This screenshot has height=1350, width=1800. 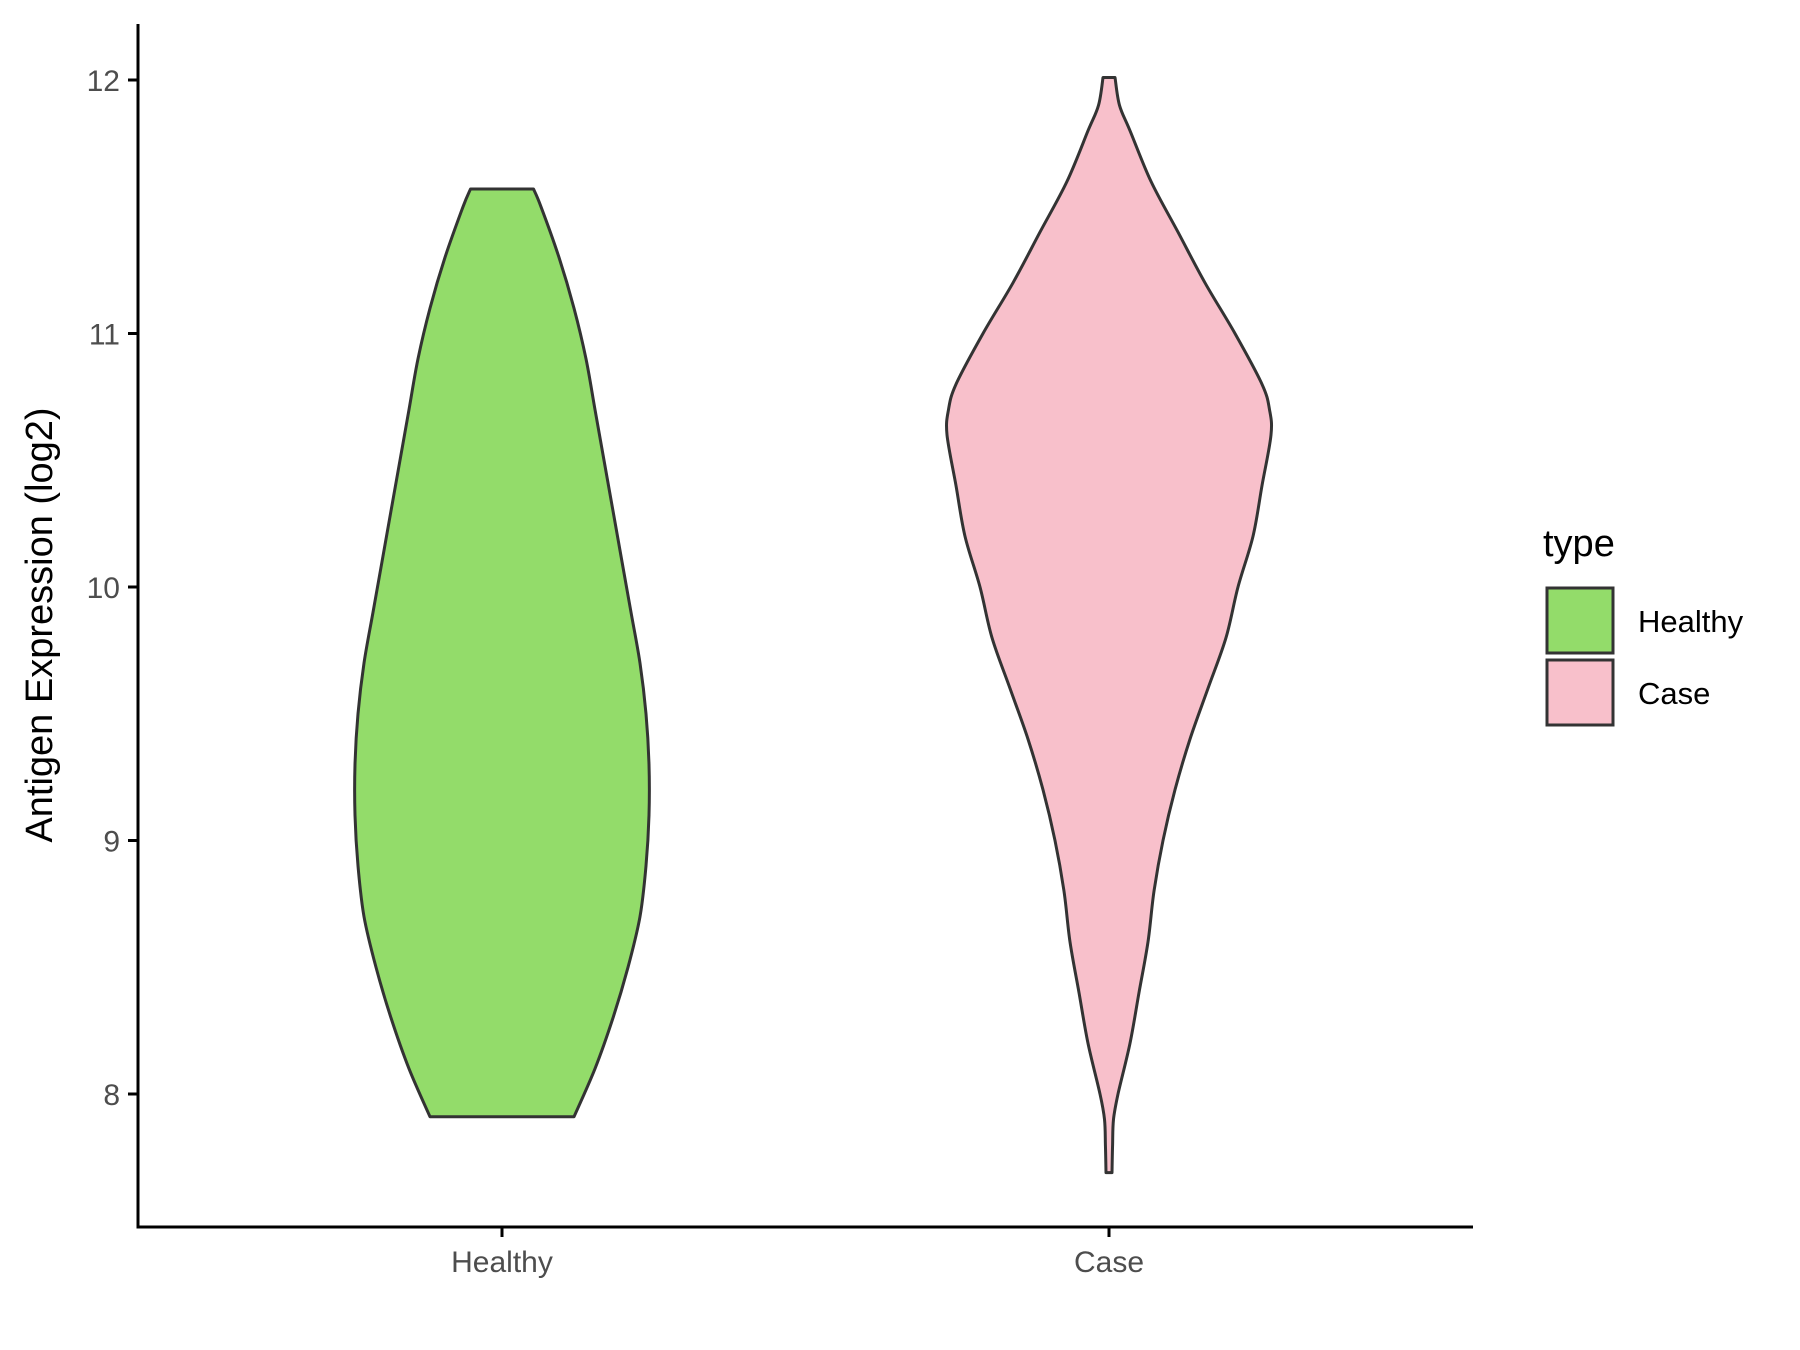 What do you see at coordinates (1644, 656) in the screenshot?
I see `legend-entries: Healthy Case` at bounding box center [1644, 656].